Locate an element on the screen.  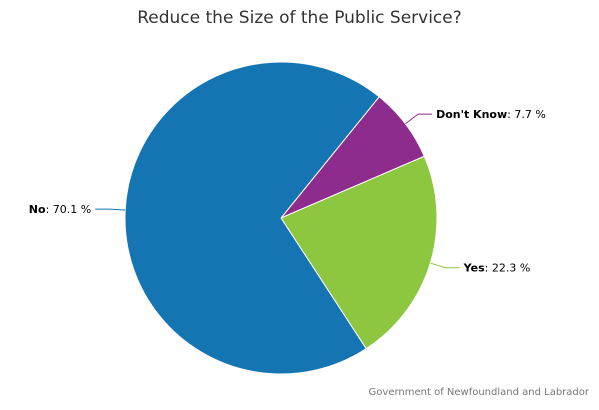
data-label-value: : 7.7 % is located at coordinates (526, 114).